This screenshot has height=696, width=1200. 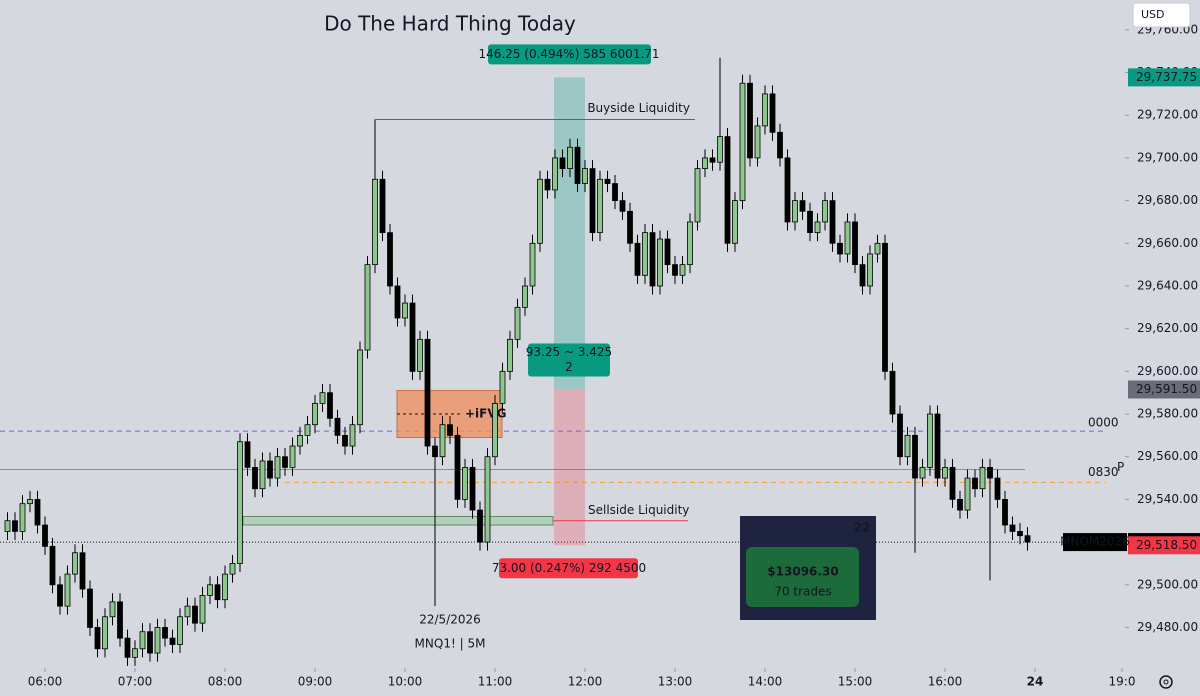 What do you see at coordinates (1103, 423) in the screenshot?
I see `level-label: 0000` at bounding box center [1103, 423].